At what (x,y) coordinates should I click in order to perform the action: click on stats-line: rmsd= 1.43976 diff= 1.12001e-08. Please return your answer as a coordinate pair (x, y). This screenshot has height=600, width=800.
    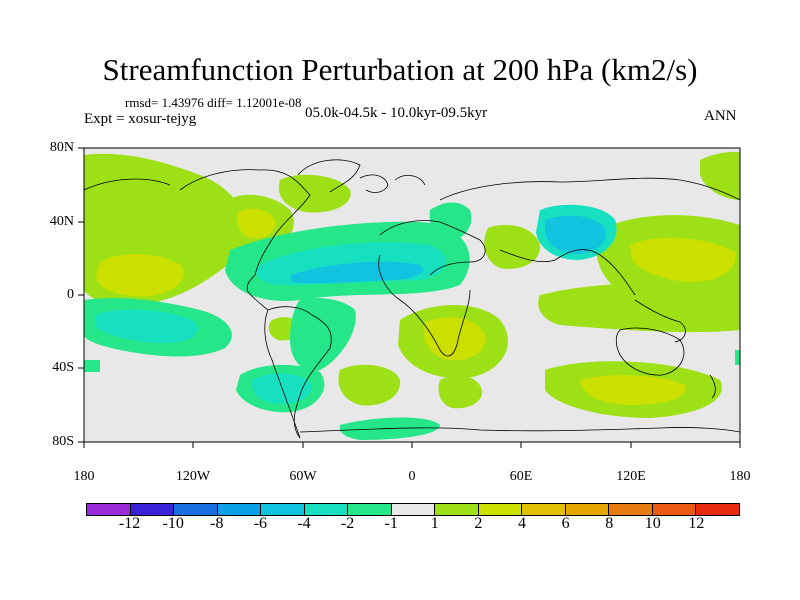
    Looking at the image, I should click on (213, 102).